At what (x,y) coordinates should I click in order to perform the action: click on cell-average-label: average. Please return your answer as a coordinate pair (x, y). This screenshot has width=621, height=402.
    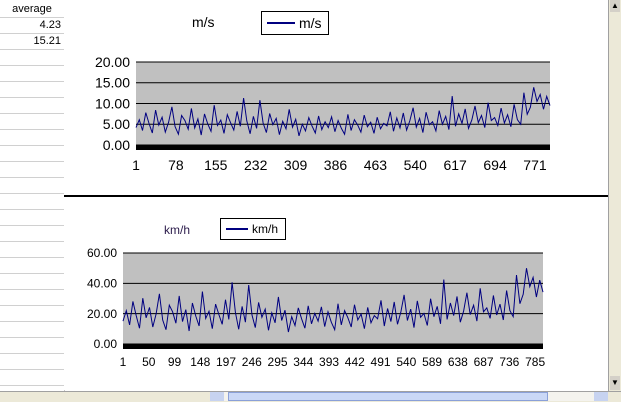
    Looking at the image, I should click on (32, 10).